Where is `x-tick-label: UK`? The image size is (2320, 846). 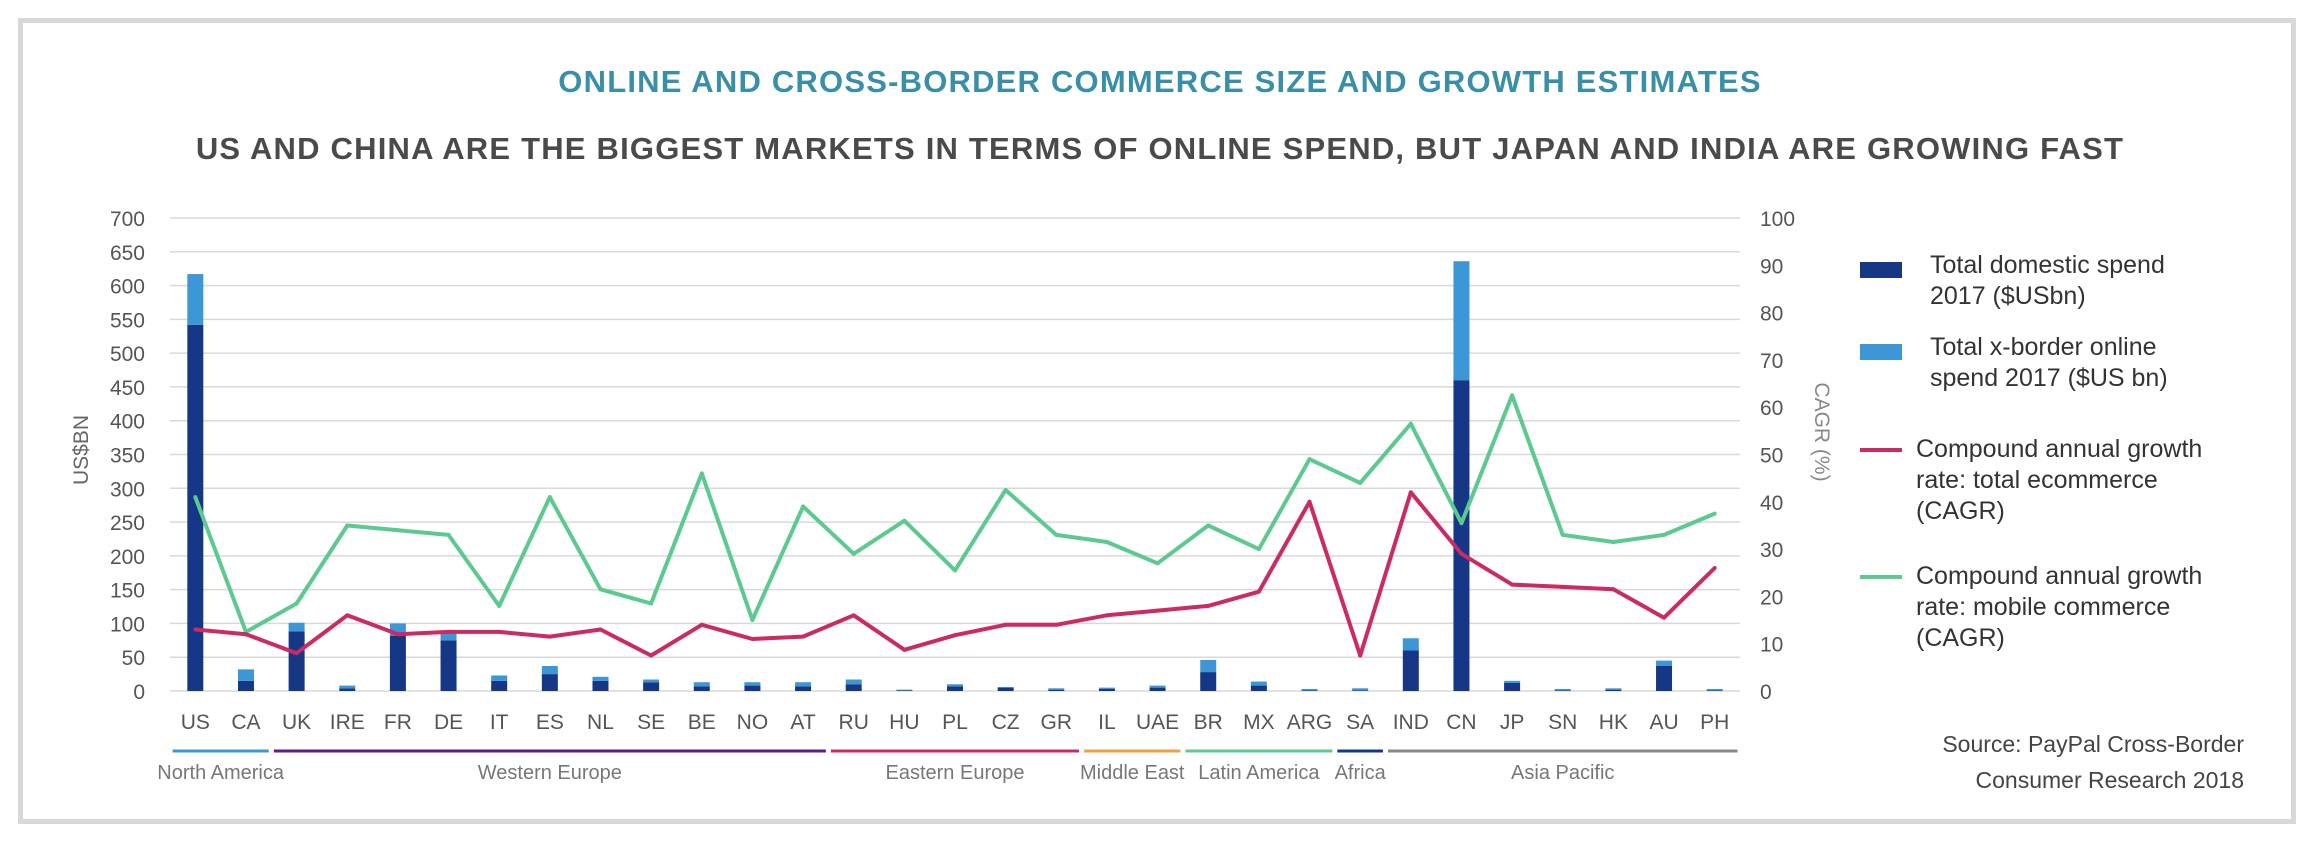
x-tick-label: UK is located at coordinates (296, 722).